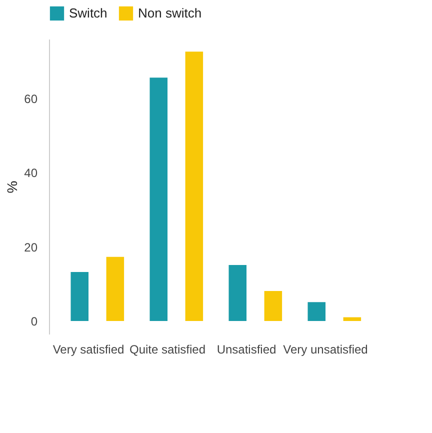  Describe the element at coordinates (88, 349) in the screenshot. I see `x-tick-label: Very satisfied` at that location.